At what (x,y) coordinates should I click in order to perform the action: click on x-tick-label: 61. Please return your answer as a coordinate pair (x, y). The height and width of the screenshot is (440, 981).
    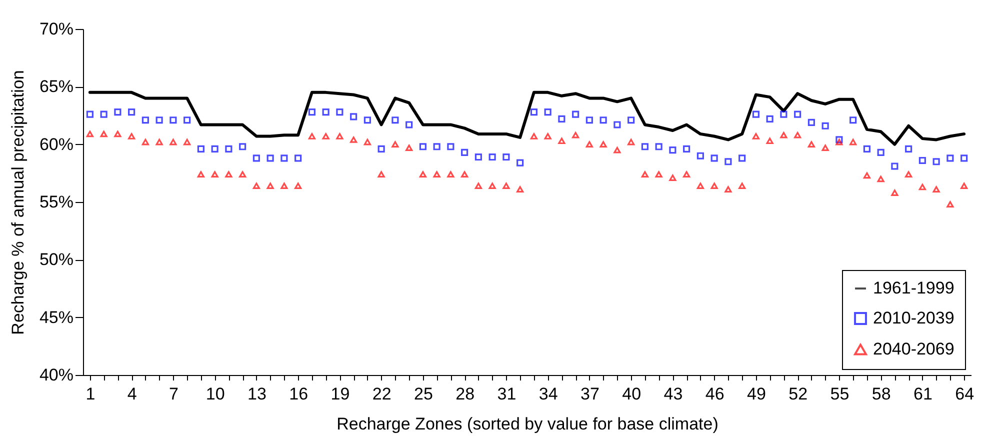
    Looking at the image, I should click on (922, 394).